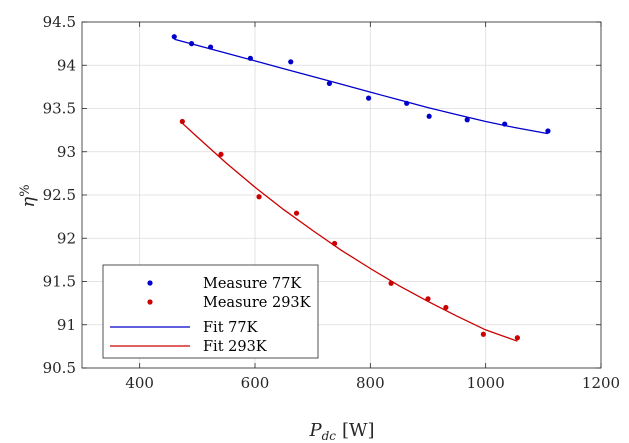 The height and width of the screenshot is (443, 629). Describe the element at coordinates (255, 383) in the screenshot. I see `x-tick-label: 600` at that location.